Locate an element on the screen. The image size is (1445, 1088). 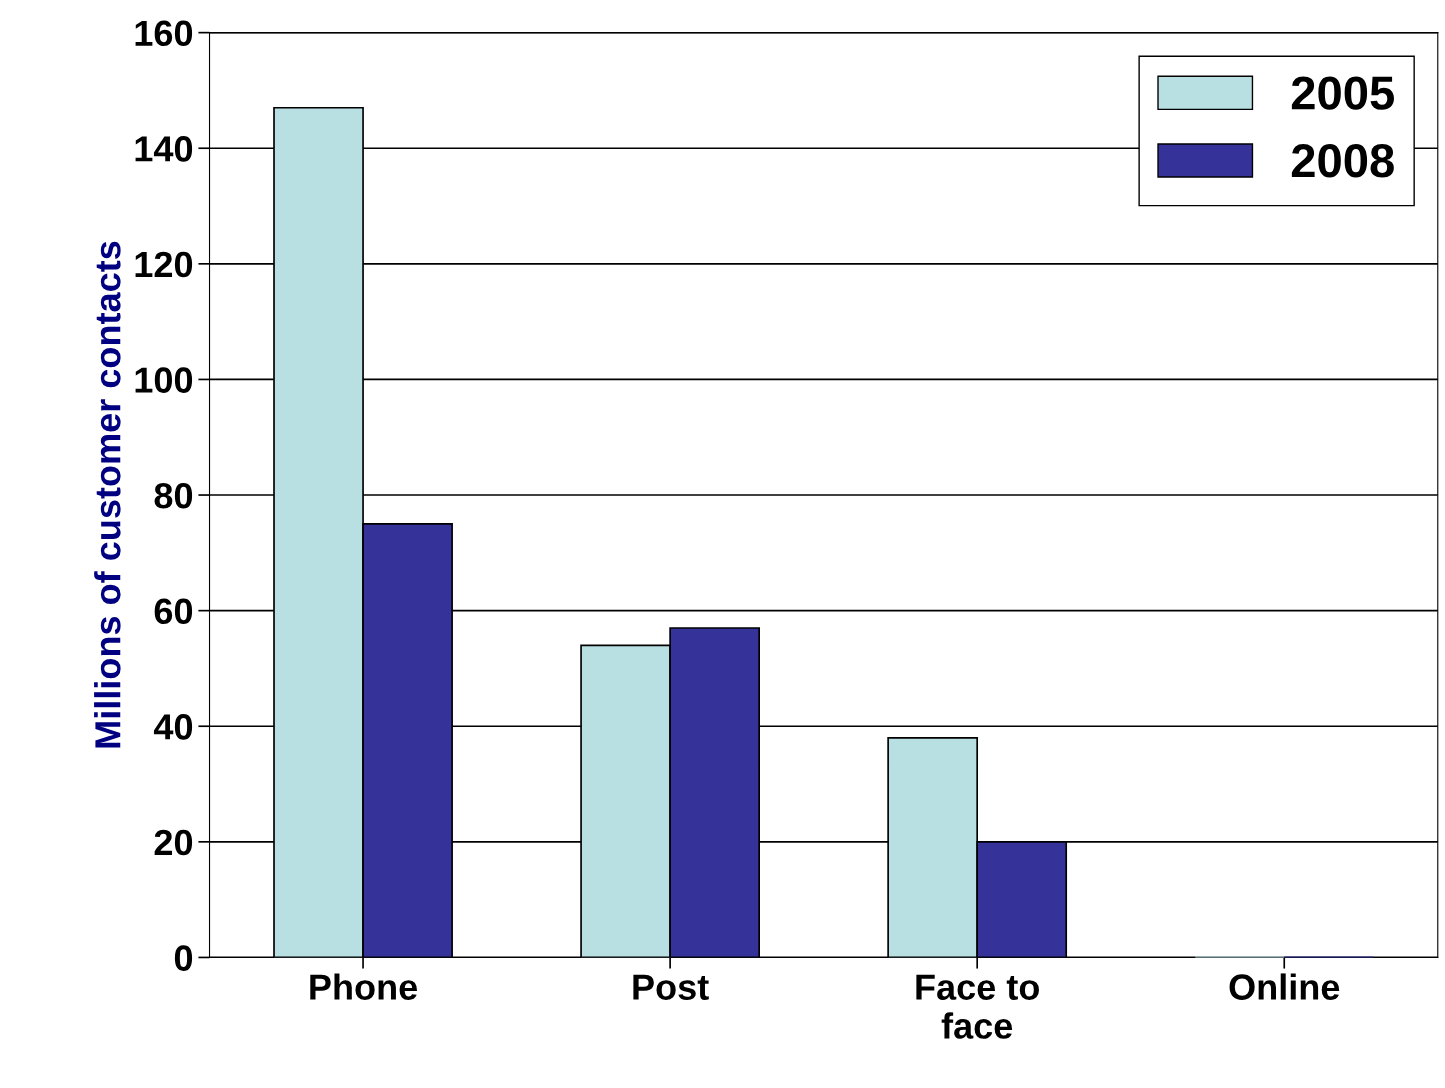
x-tick-label: Online is located at coordinates (1284, 986).